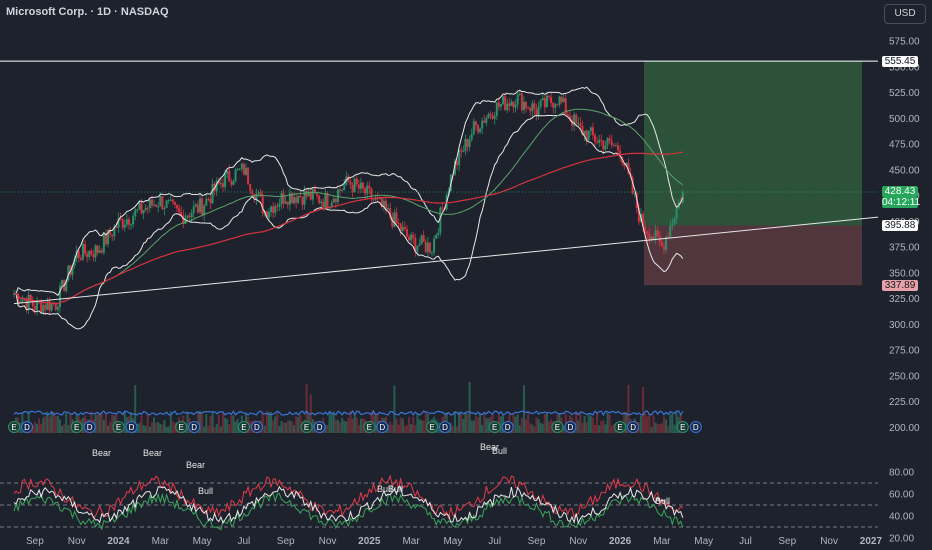 The image size is (932, 550). I want to click on position-tool, so click(753, 173).